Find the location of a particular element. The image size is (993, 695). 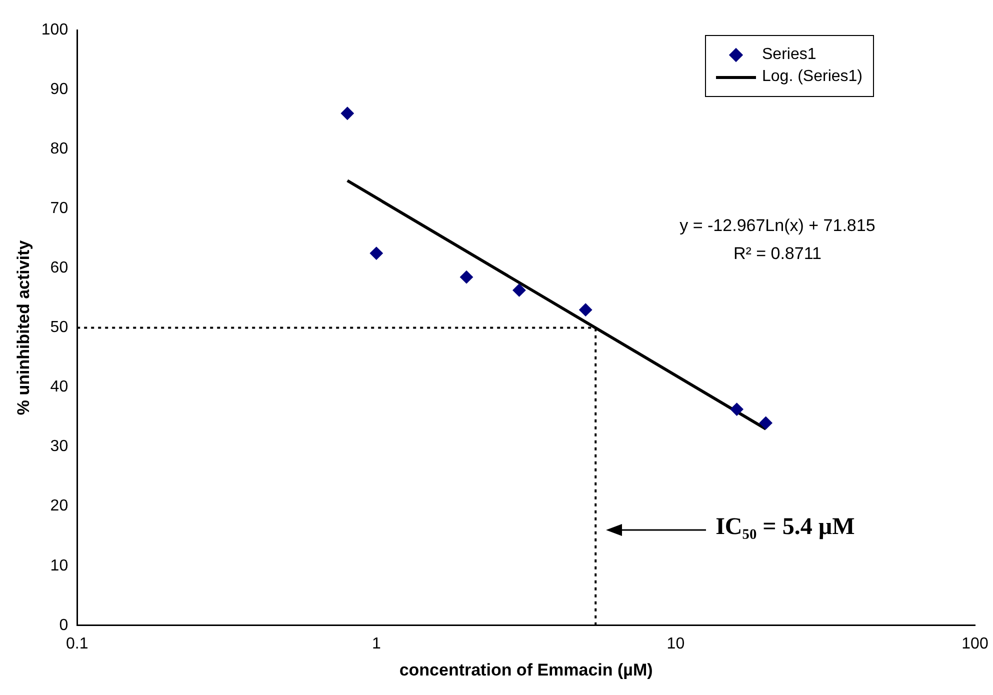

x-tick-label: 1 is located at coordinates (376, 643).